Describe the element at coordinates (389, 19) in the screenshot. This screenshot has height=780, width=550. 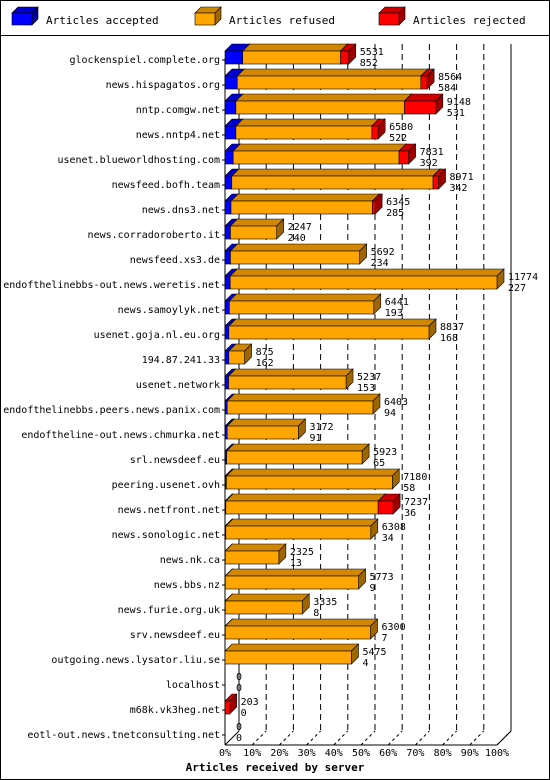
I see `legend-swatch-2-front` at that location.